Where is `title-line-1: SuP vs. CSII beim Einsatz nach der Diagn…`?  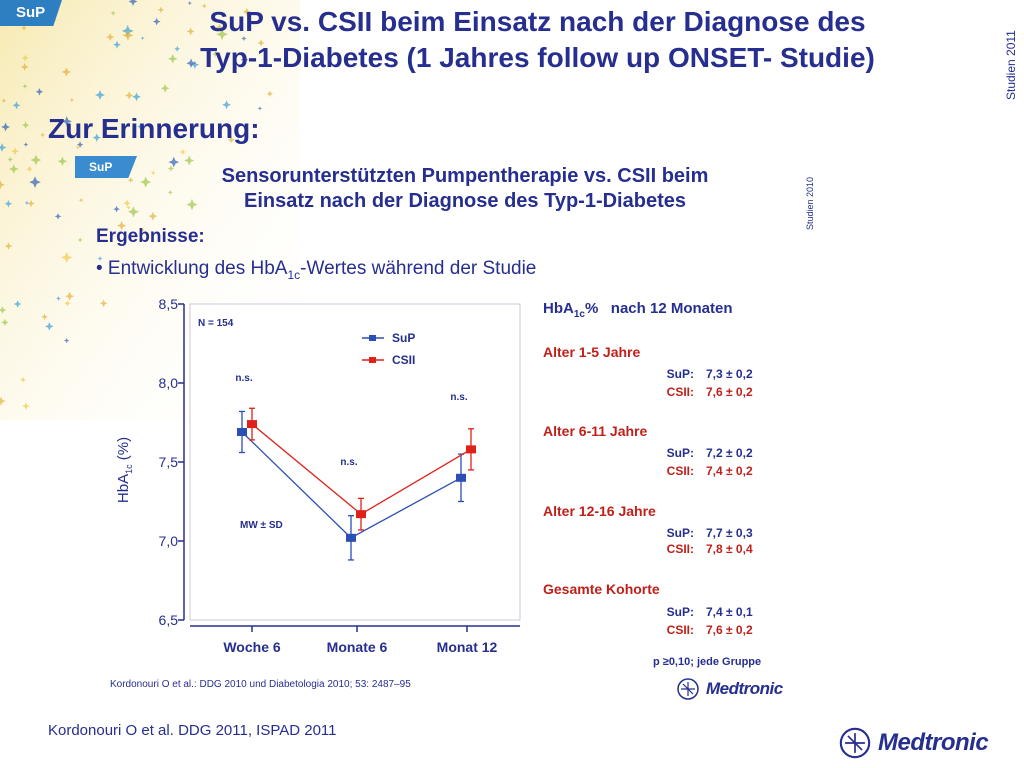
title-line-1: SuP vs. CSII beim Einsatz nach der Diagn… is located at coordinates (537, 21).